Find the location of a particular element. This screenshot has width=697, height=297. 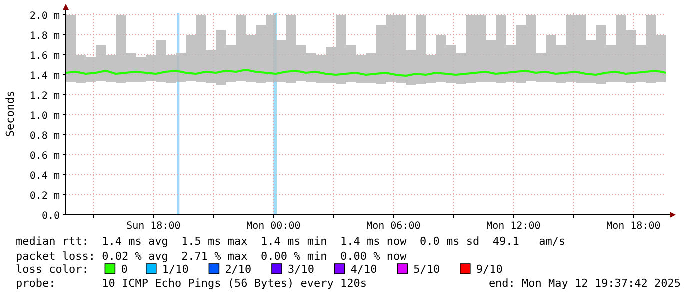

y-tick-label: 0.0 is located at coordinates (51, 216).